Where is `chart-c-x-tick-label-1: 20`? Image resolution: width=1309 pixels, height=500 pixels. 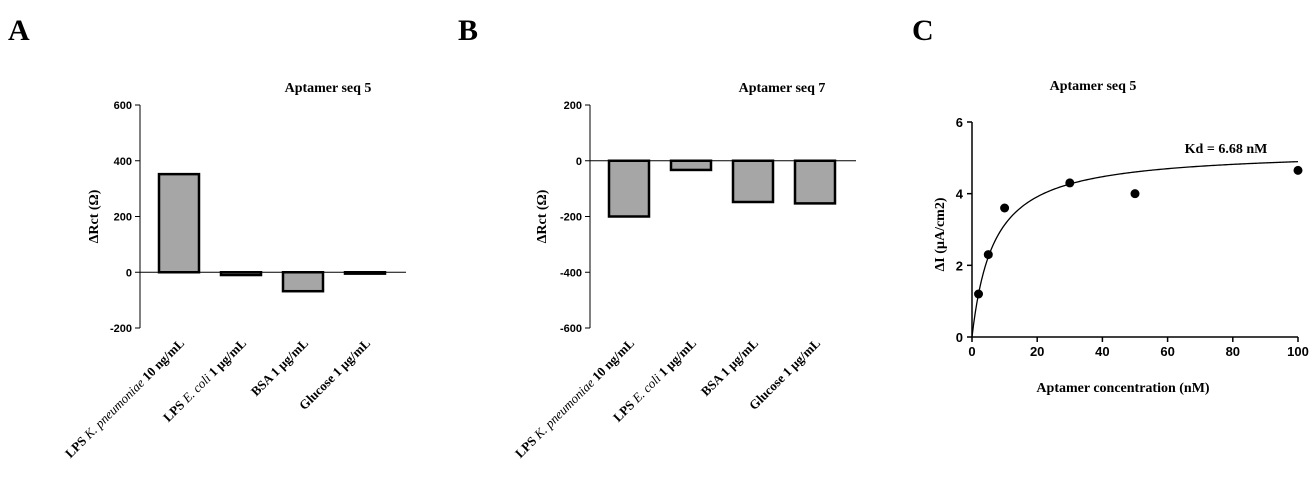
chart-c-x-tick-label-1: 20 is located at coordinates (1037, 351).